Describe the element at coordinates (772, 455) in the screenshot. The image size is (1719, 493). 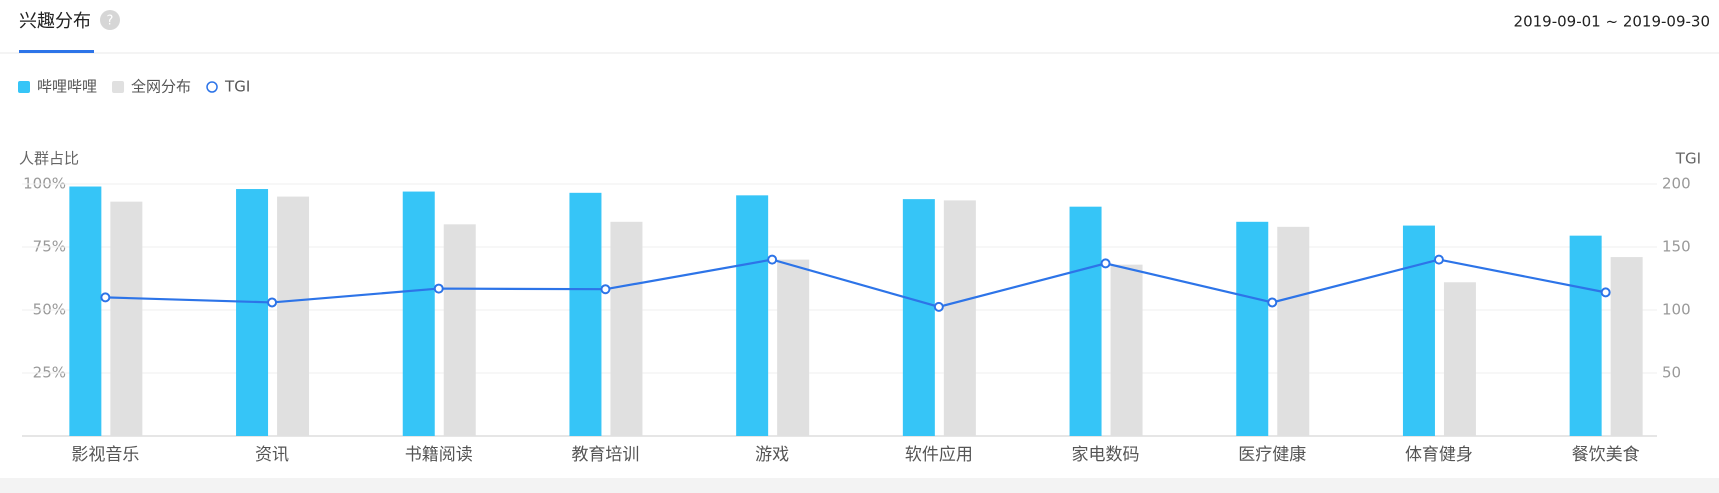
I see `x-tick-label: 游戏` at that location.